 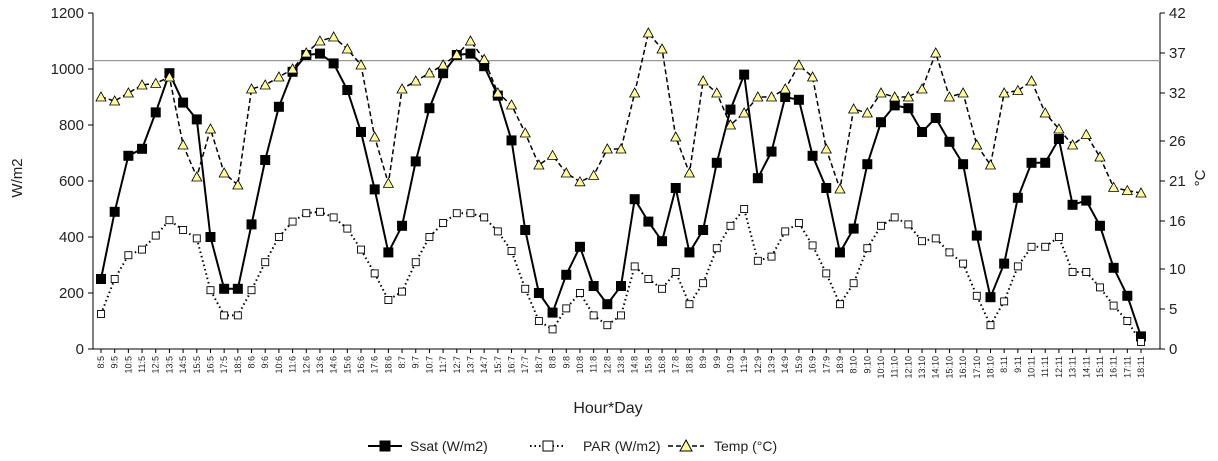 I want to click on x-tick-label: 12:7, so click(x=457, y=365).